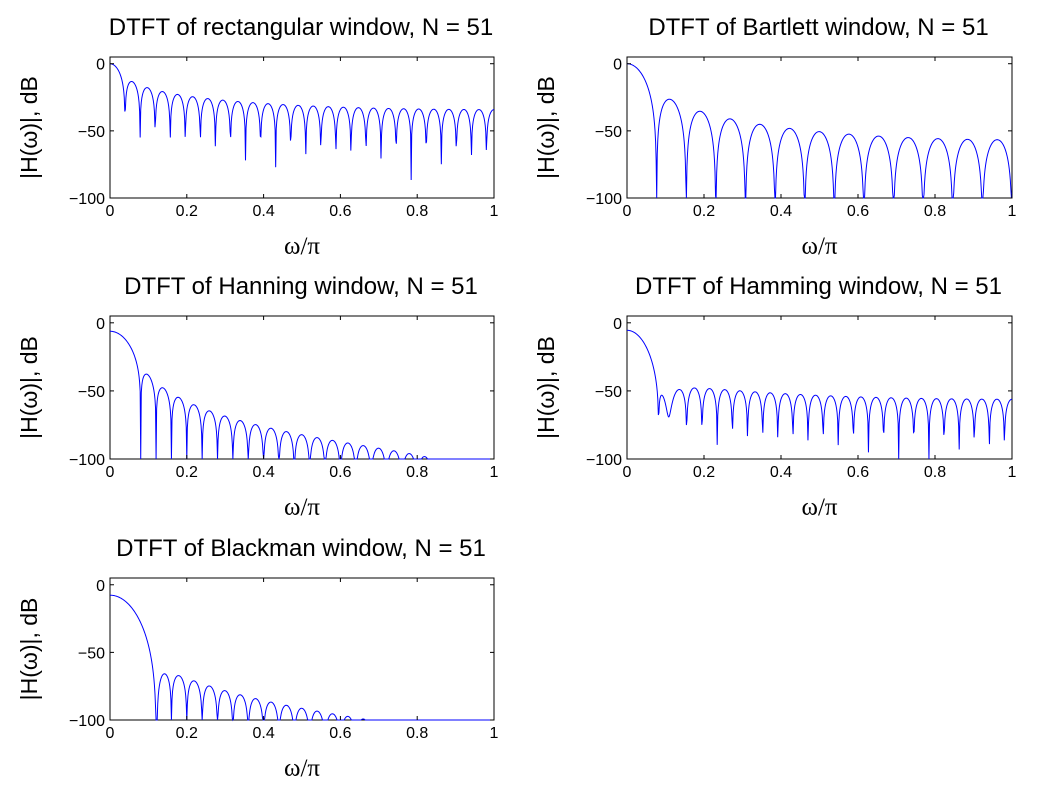 This screenshot has height=787, width=1052. I want to click on subplot-title: DTFT of rectangular window, N = 51, so click(301, 27).